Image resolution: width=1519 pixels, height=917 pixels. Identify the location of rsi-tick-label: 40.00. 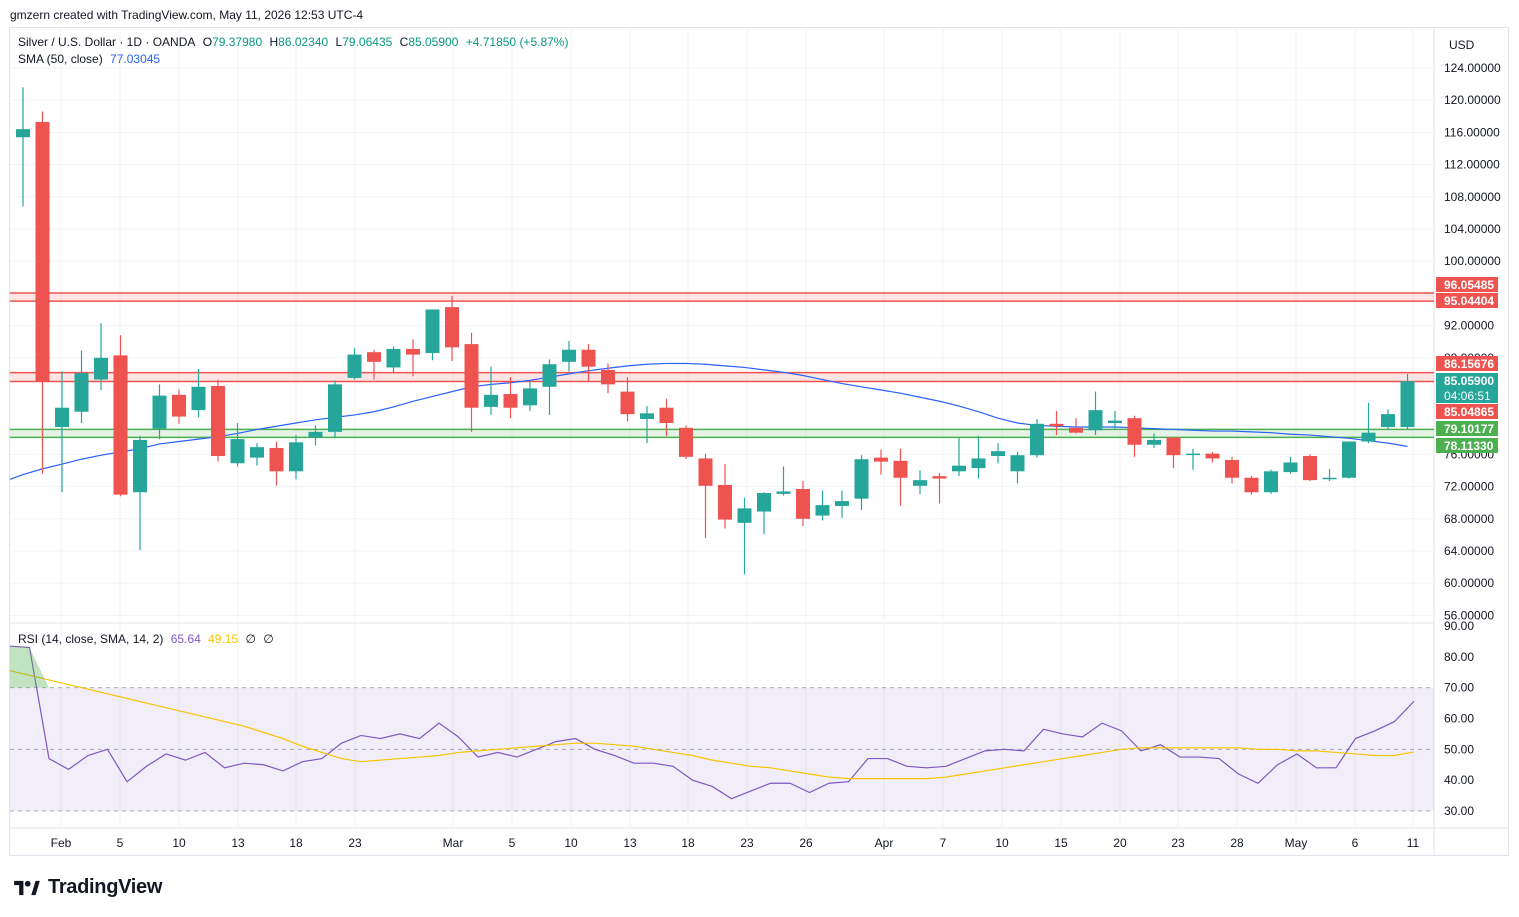
(1459, 780).